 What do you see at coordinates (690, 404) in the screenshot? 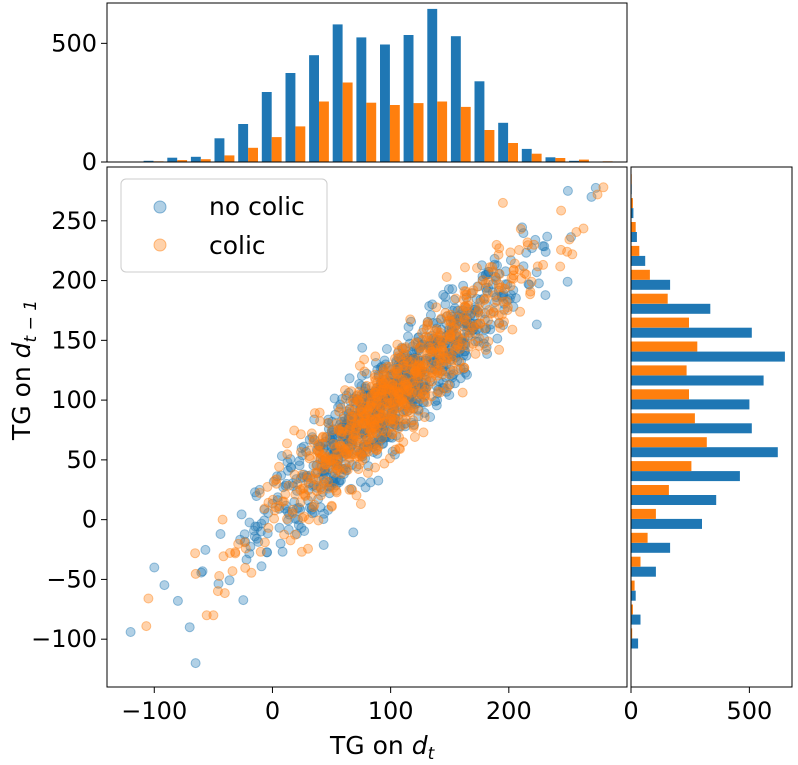
I see `right-bar-no-colic` at bounding box center [690, 404].